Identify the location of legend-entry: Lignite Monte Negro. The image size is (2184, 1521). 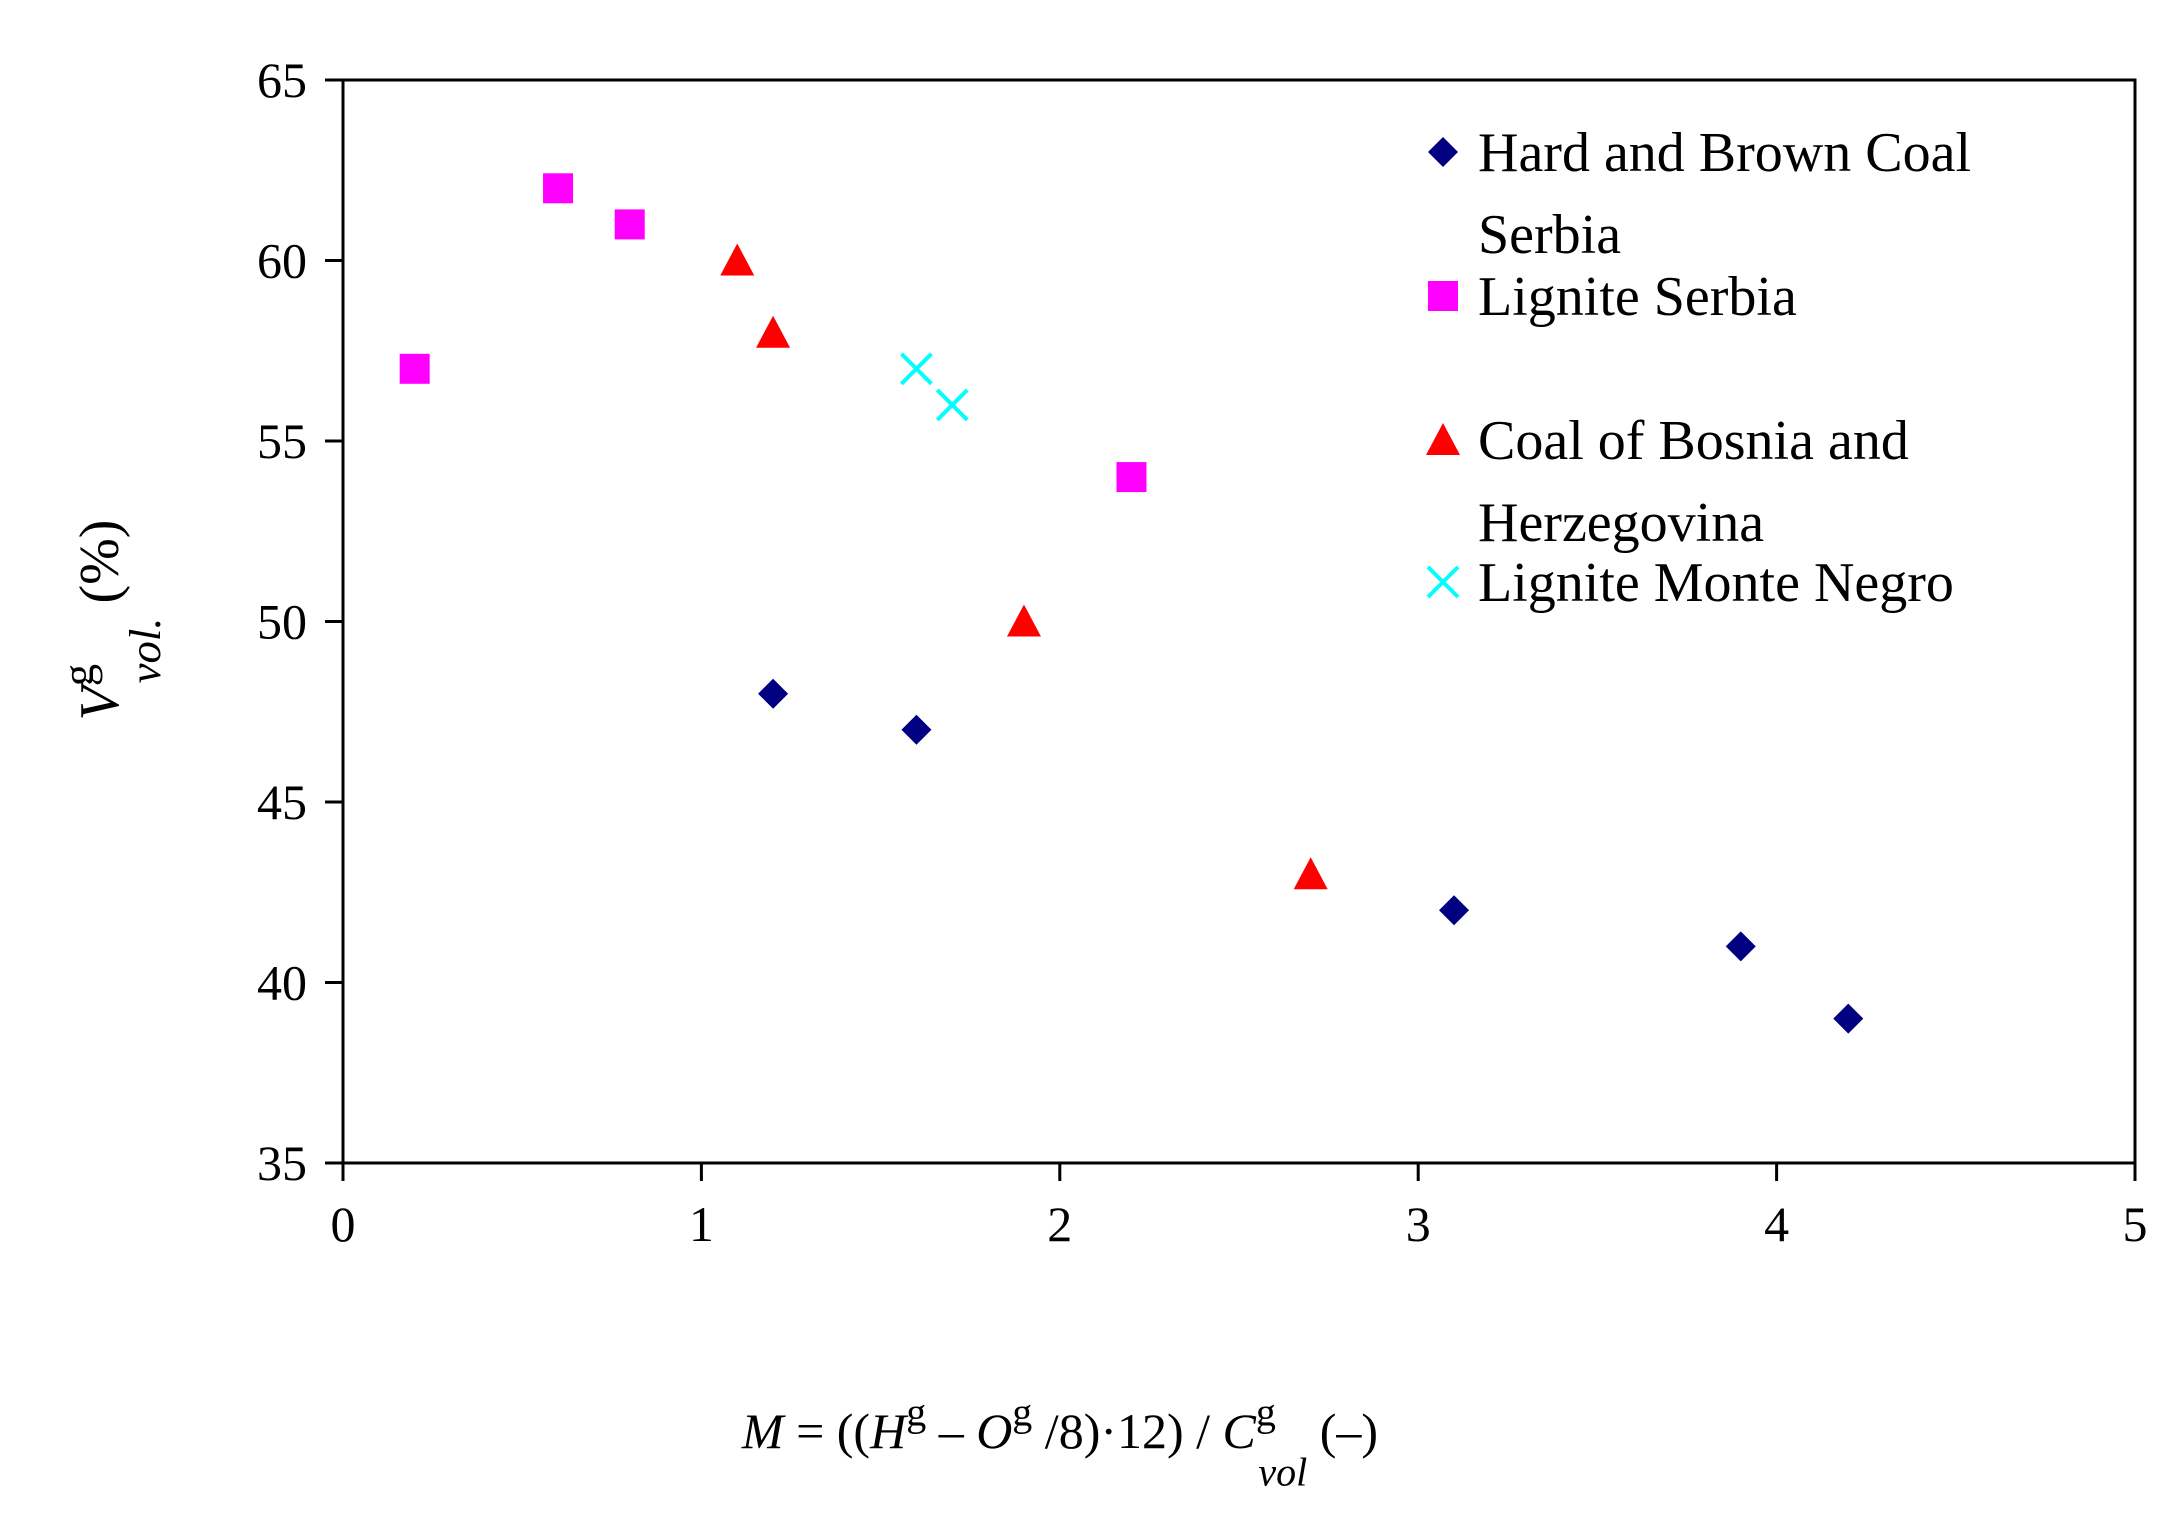
(1690, 583).